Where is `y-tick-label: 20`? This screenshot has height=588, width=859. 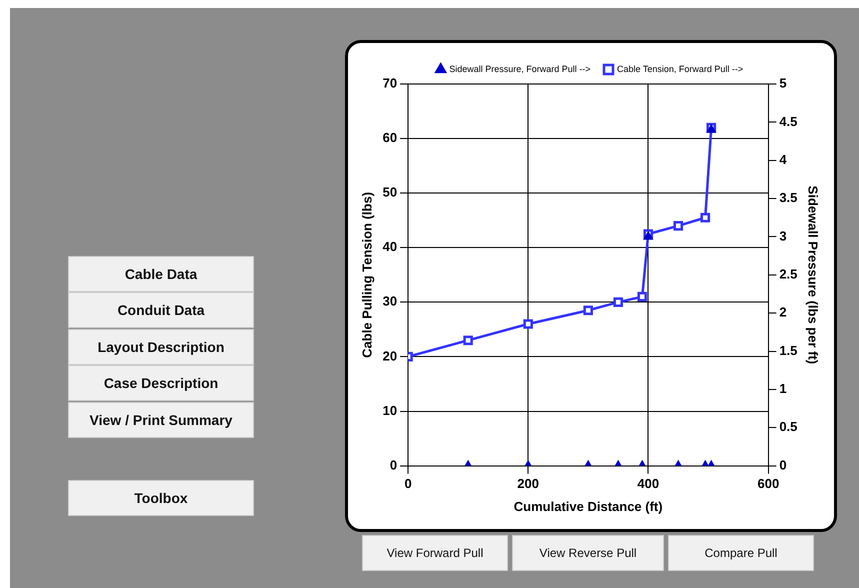 y-tick-label: 20 is located at coordinates (390, 356).